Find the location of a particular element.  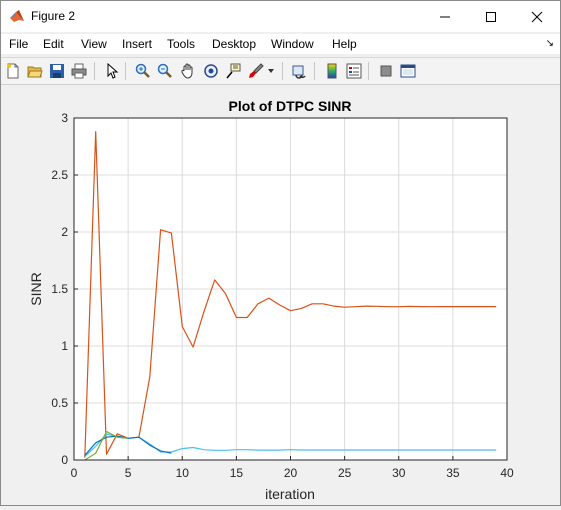

menu-desktop: Desktop is located at coordinates (234, 44).